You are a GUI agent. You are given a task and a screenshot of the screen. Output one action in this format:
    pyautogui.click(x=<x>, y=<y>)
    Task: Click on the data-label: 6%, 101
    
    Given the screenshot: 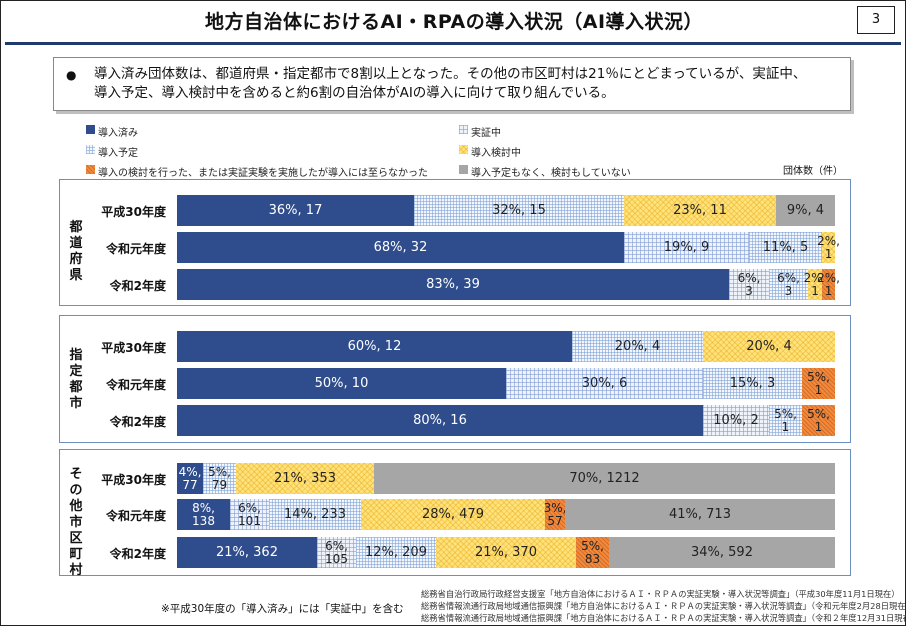 What is the action you would take?
    pyautogui.click(x=249, y=514)
    